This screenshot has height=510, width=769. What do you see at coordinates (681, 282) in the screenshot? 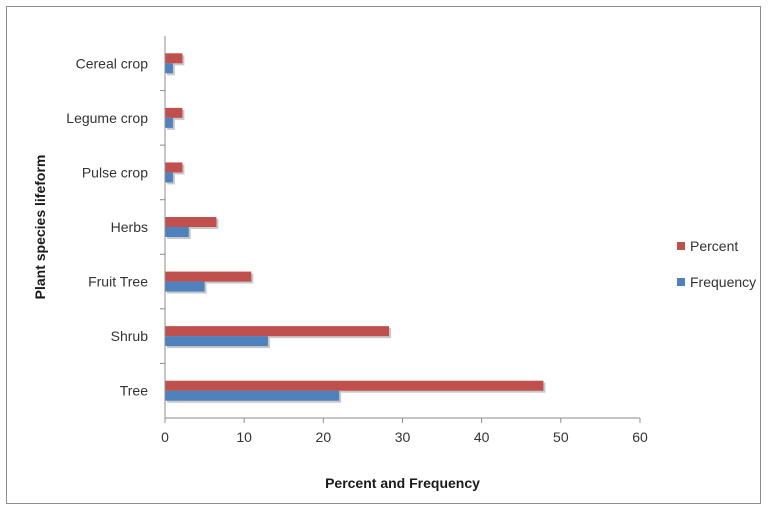
I see `legend-swatch-frequency` at bounding box center [681, 282].